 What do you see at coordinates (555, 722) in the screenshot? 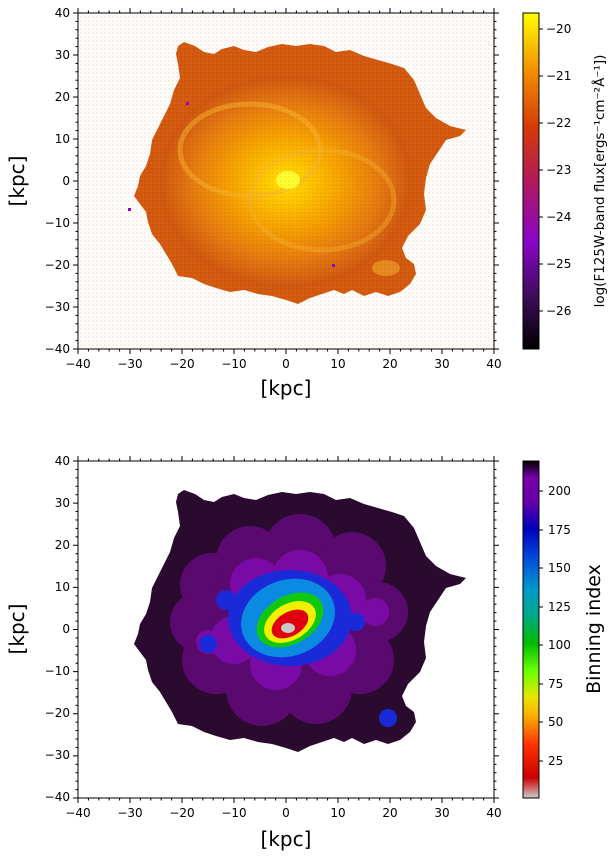
I see `colorbar-tick-label: 50` at bounding box center [555, 722].